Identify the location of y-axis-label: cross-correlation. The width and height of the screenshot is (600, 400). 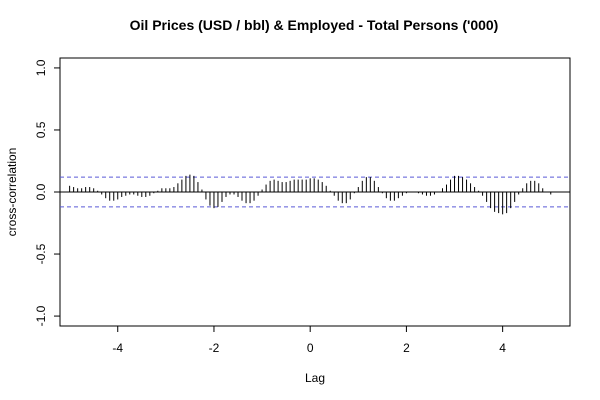
(12, 192).